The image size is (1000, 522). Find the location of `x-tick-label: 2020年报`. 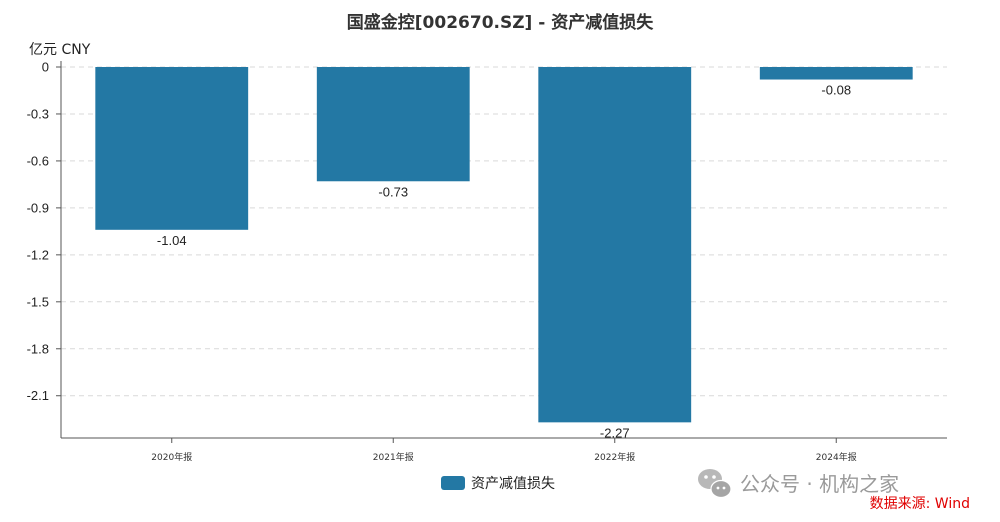

x-tick-label: 2020年报 is located at coordinates (171, 457).